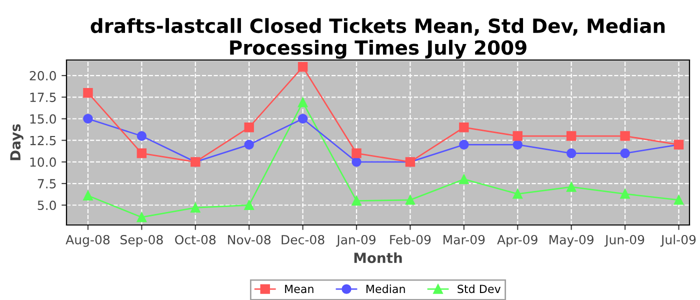 This screenshot has width=700, height=300. Describe the element at coordinates (464, 239) in the screenshot. I see `x-tick-label: Mar-09` at that location.